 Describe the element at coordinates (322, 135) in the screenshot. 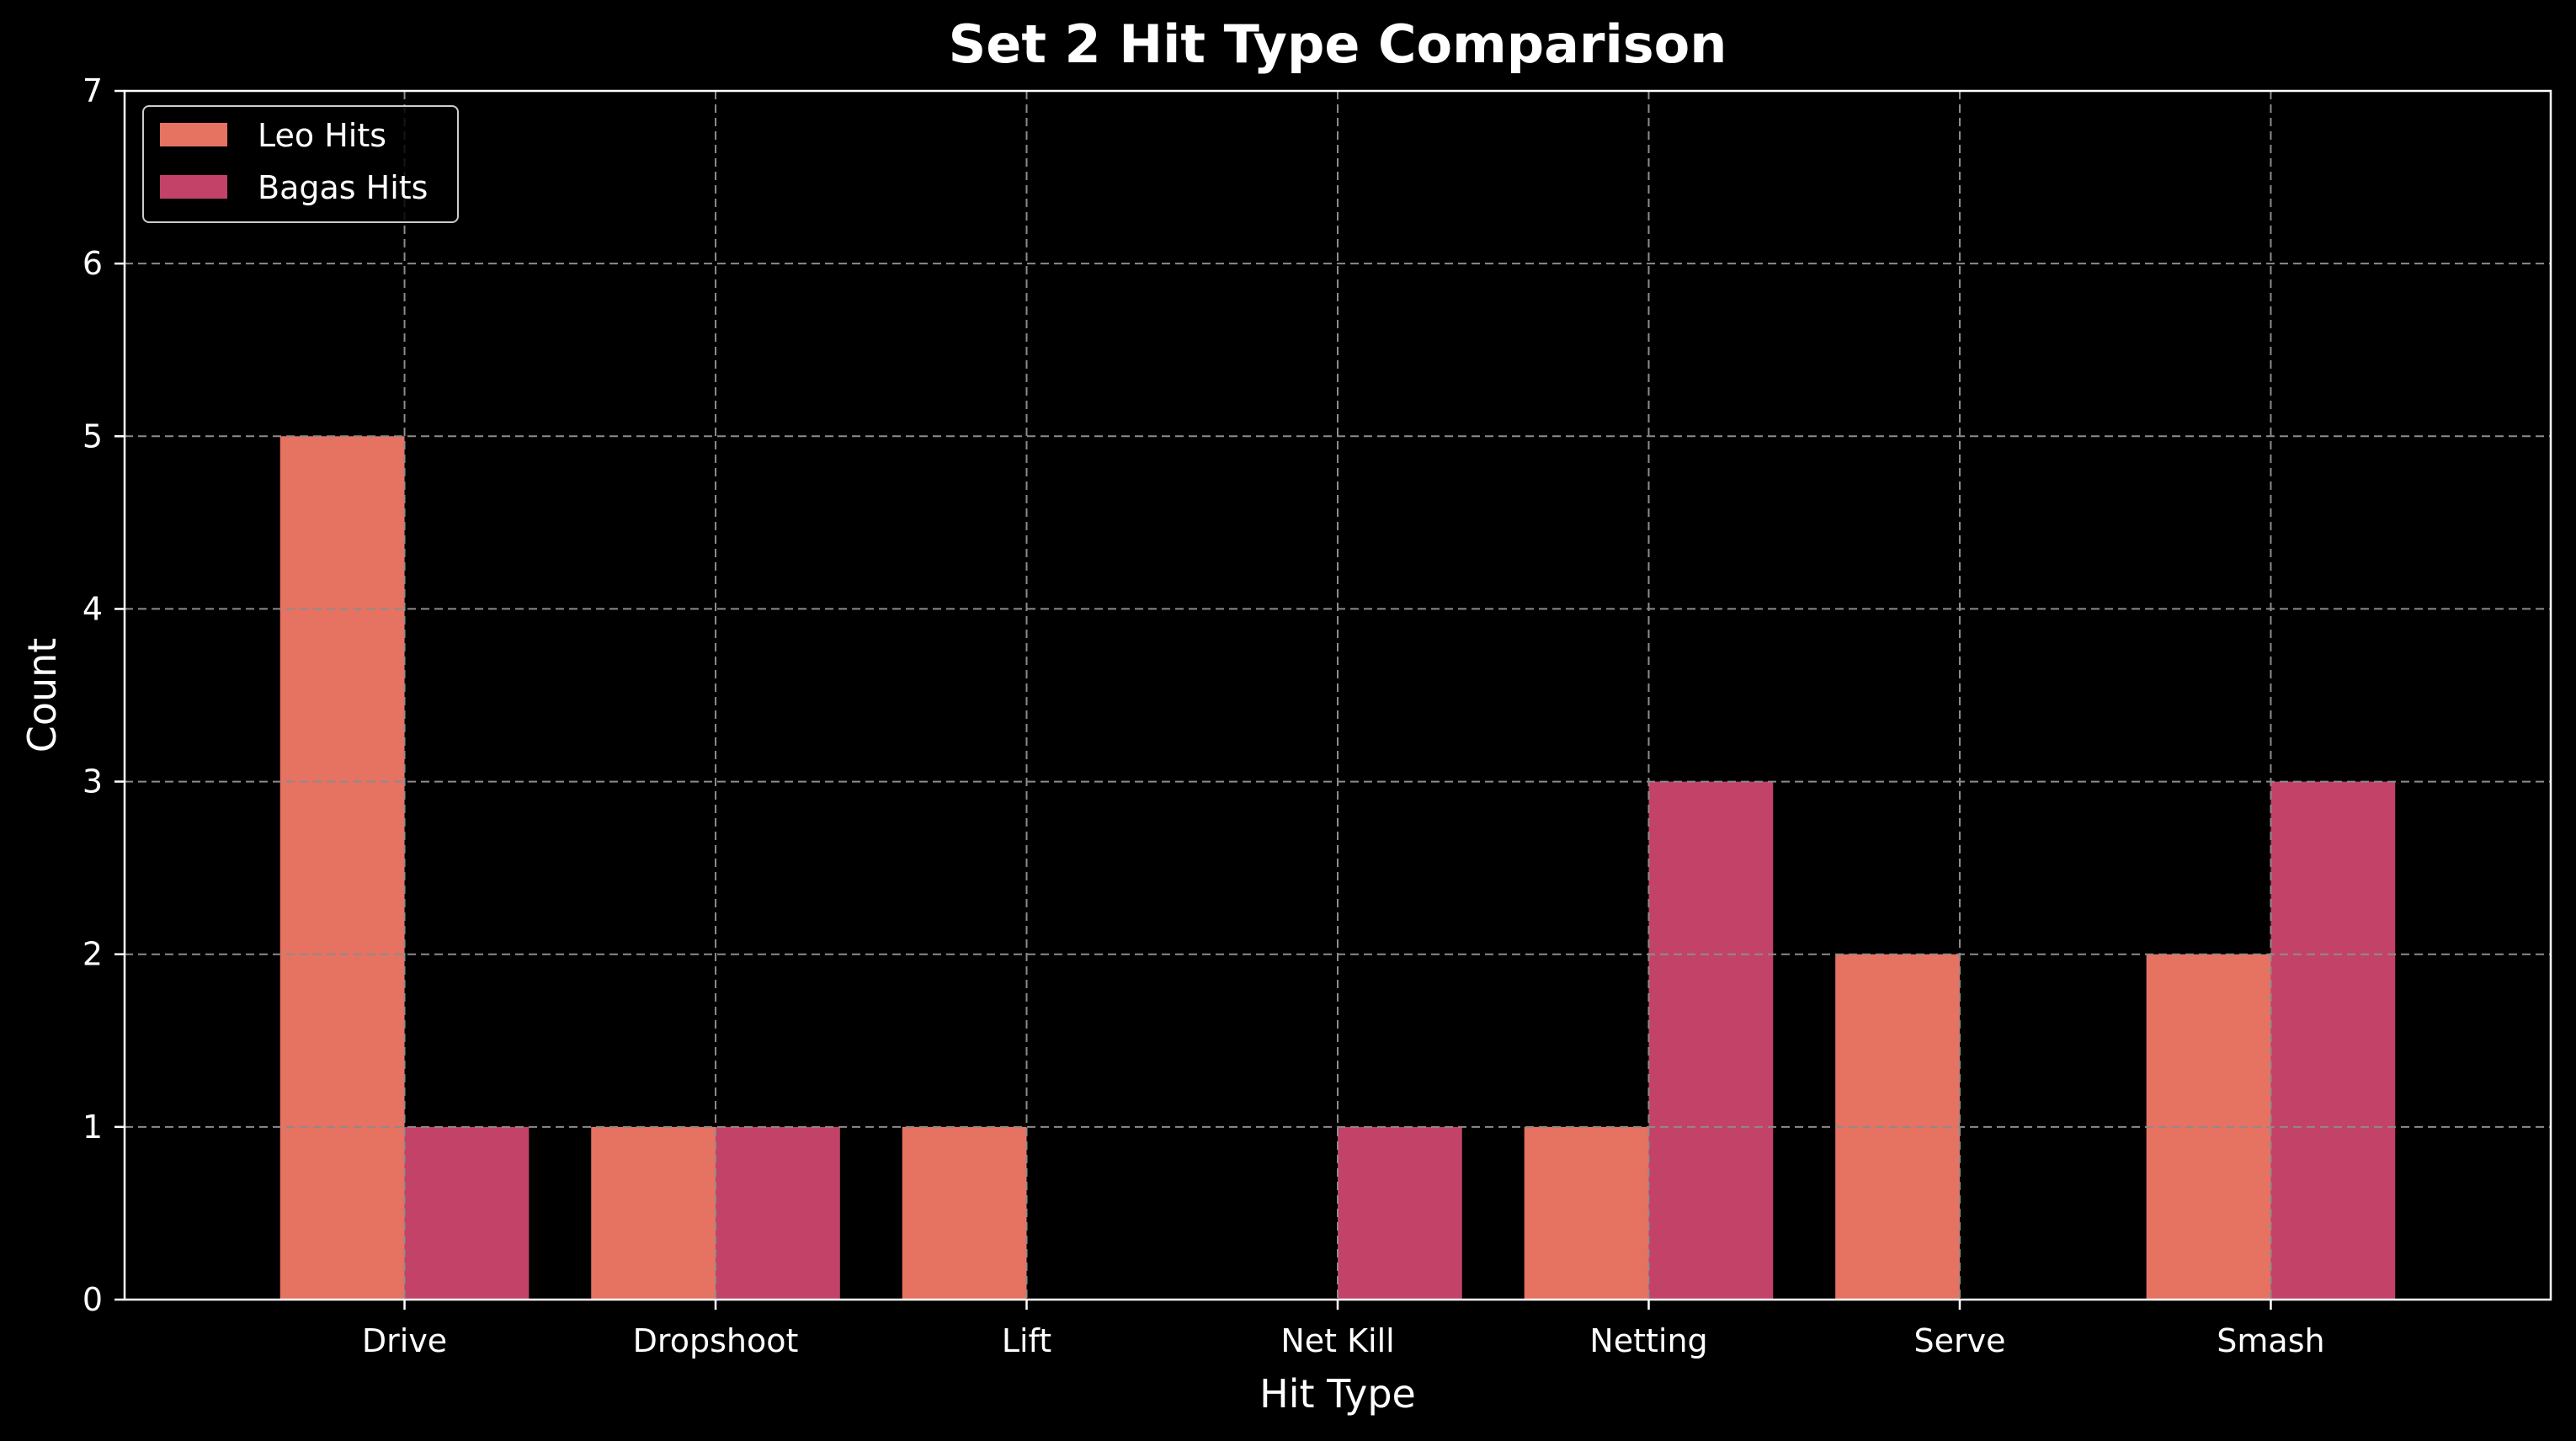

I see `legend-label-leo: Leo Hits` at that location.